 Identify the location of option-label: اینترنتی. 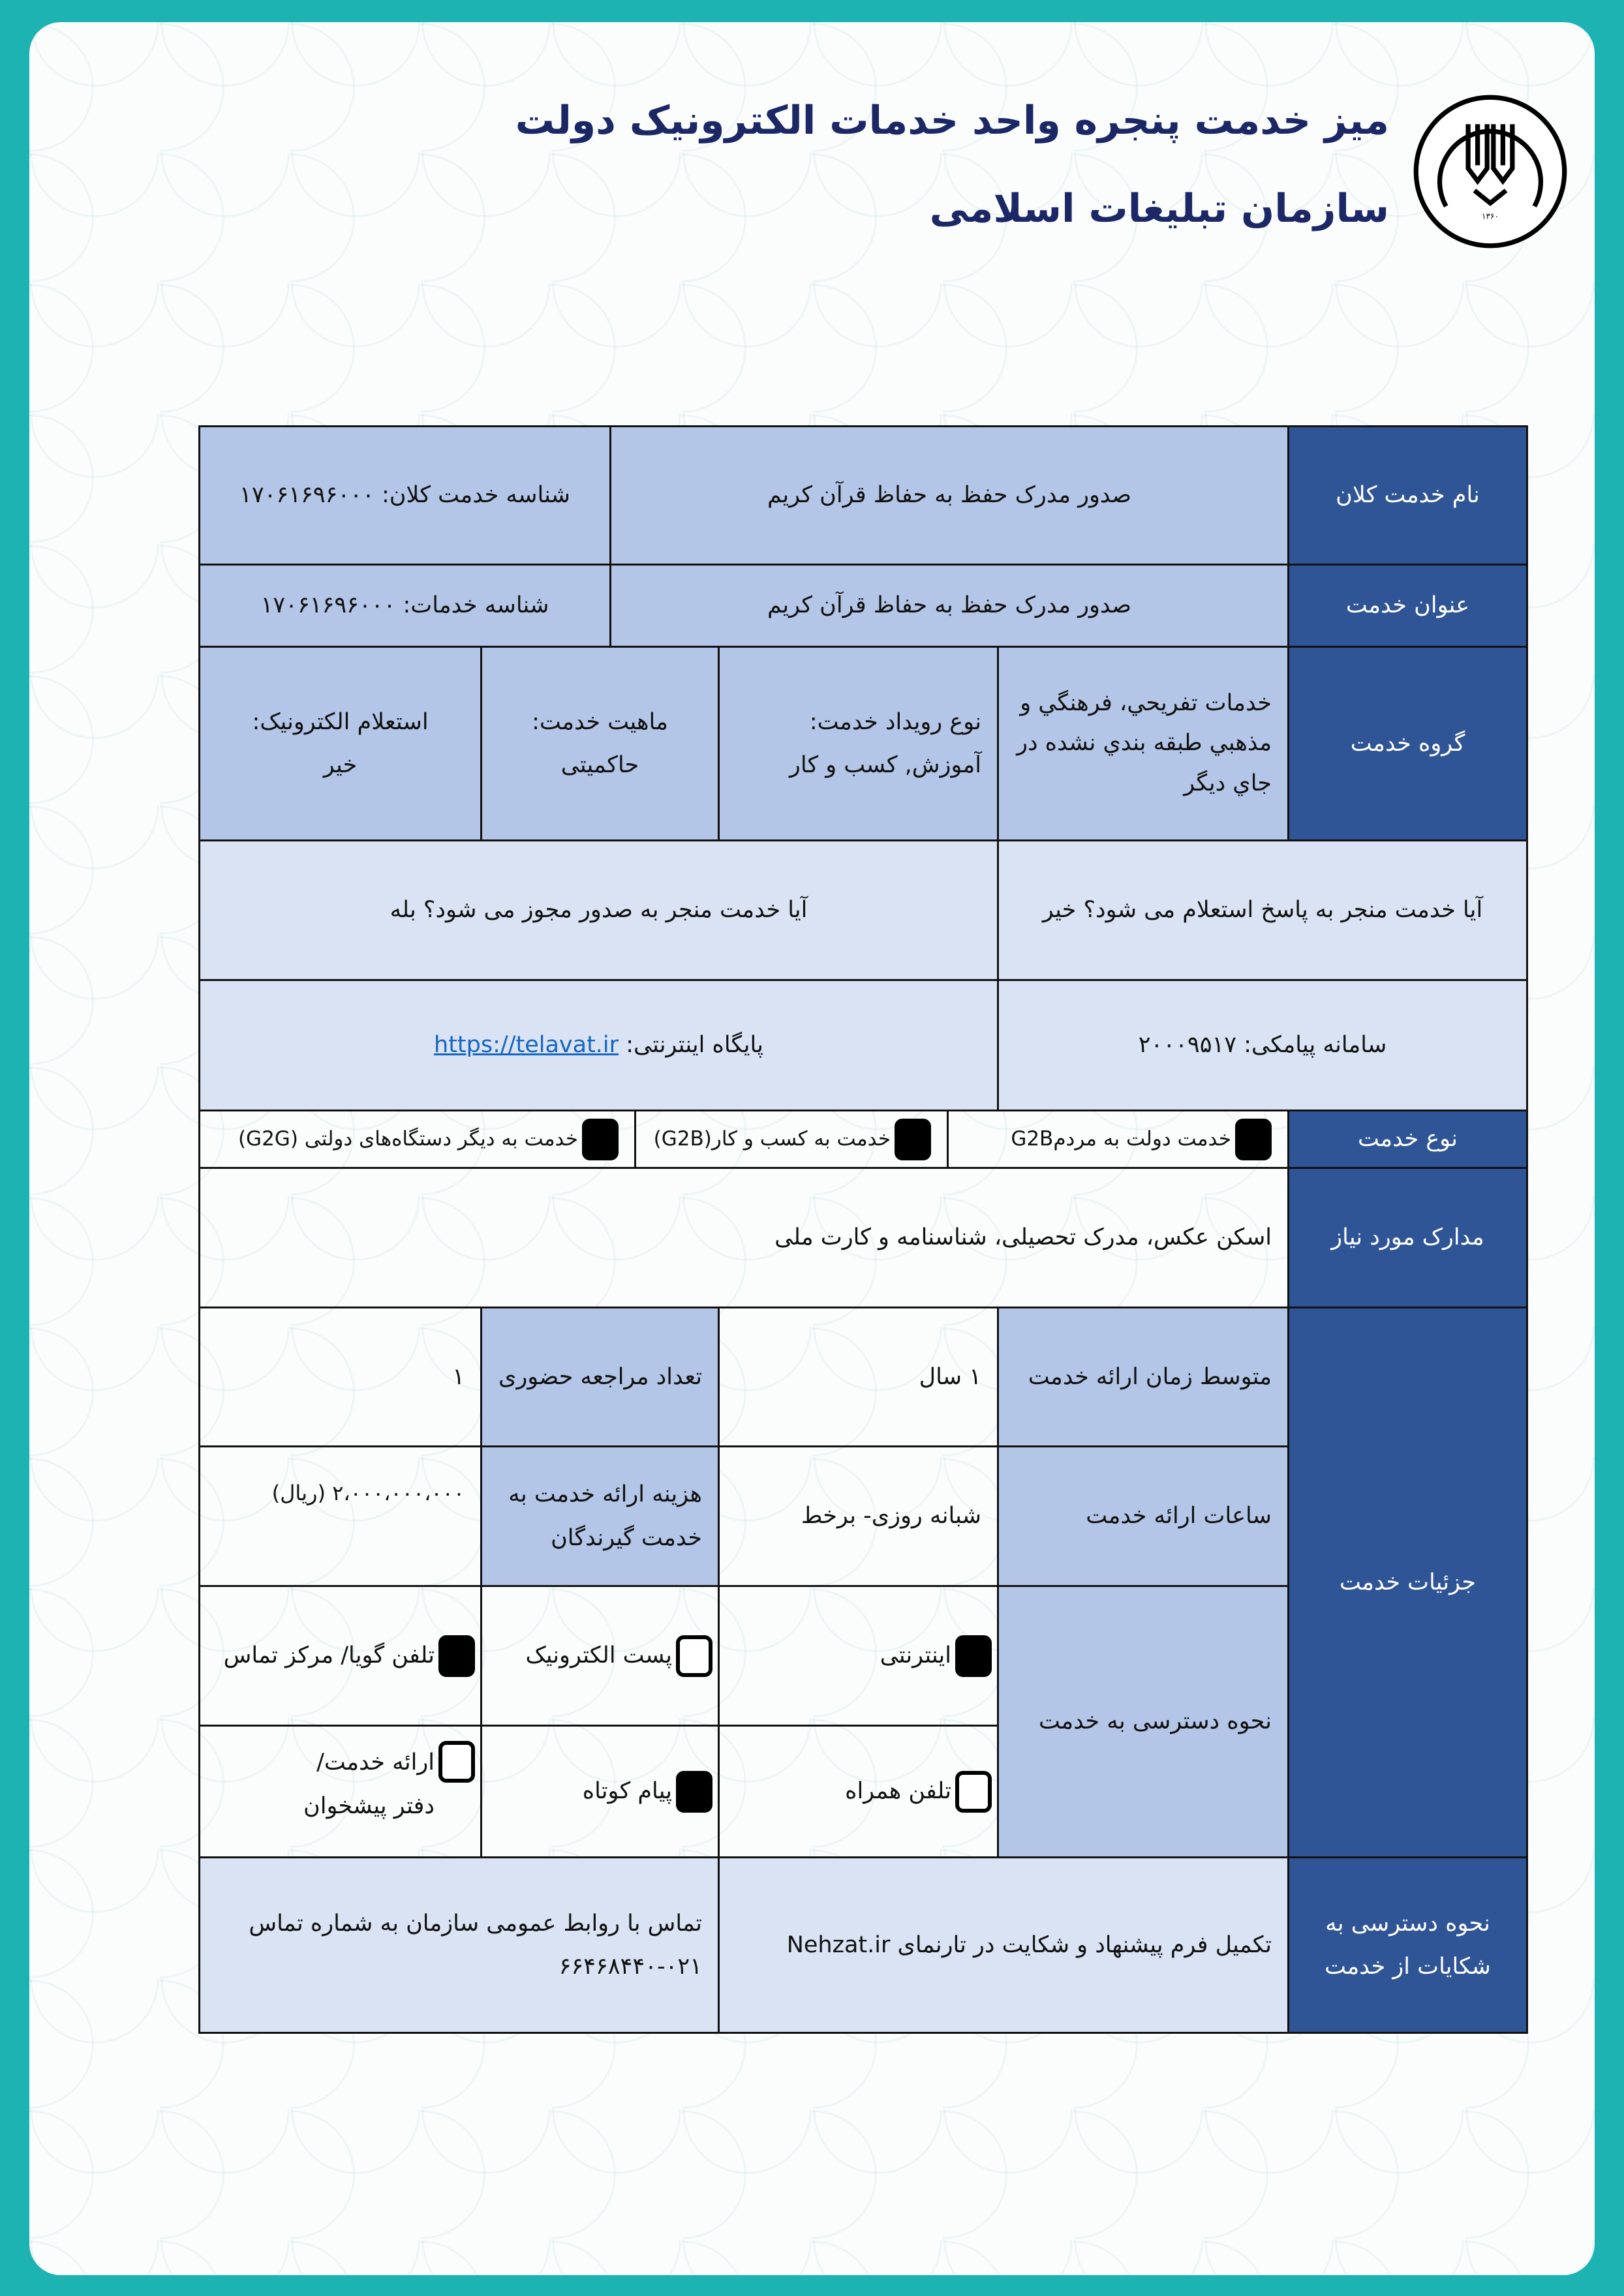
(915, 1655).